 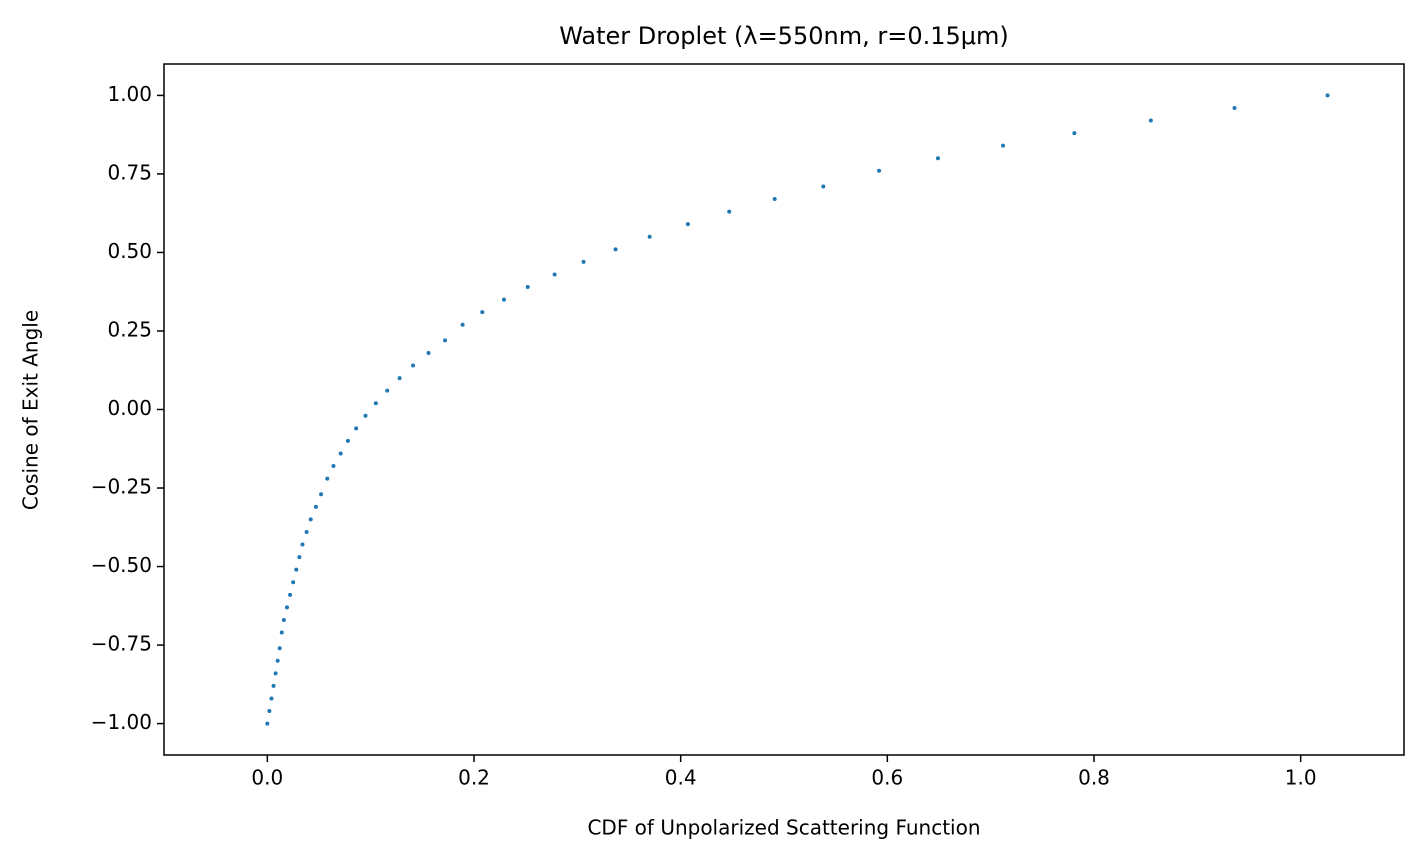 I want to click on y-tick-label: 0.00, so click(x=129, y=408).